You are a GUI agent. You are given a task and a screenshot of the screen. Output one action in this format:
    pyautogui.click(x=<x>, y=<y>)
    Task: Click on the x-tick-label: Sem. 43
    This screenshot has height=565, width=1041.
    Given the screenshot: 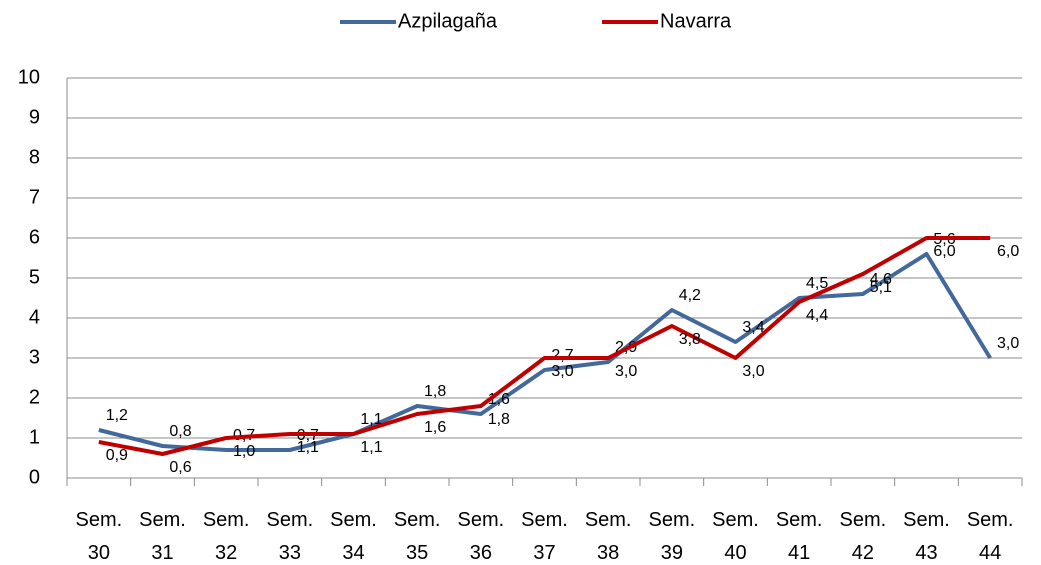 What is the action you would take?
    pyautogui.click(x=926, y=536)
    